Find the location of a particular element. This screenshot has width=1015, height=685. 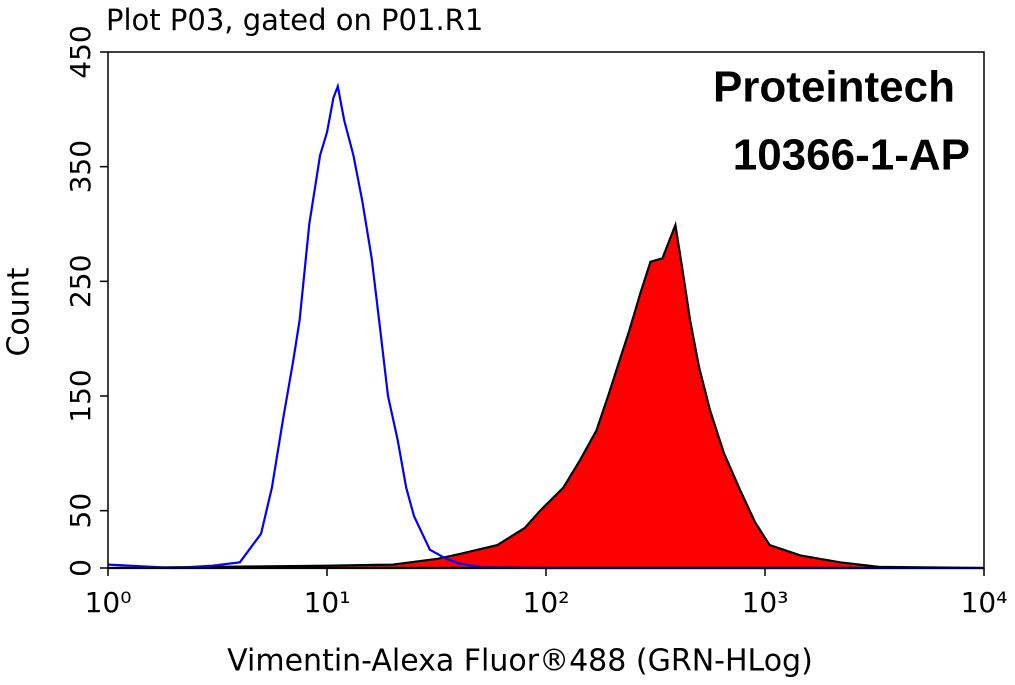

y-tick-label: 250 is located at coordinates (80, 281).